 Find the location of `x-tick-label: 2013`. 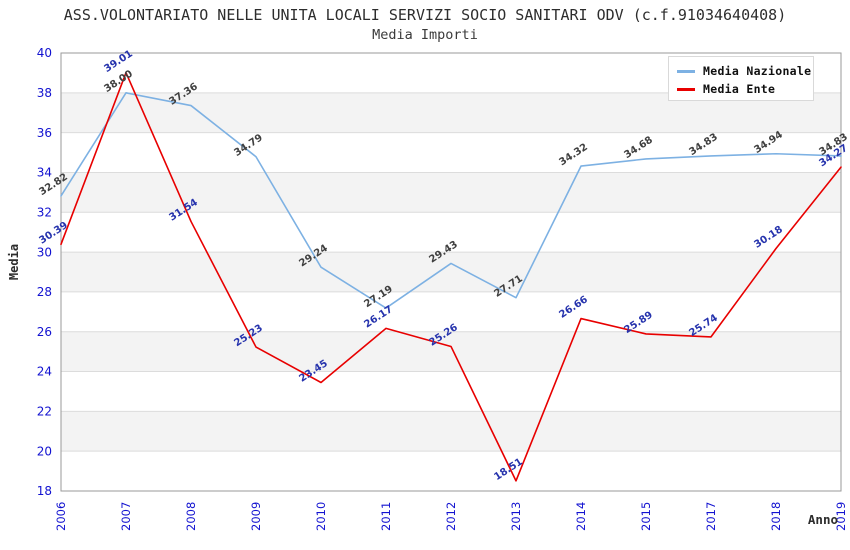

x-tick-label: 2013 is located at coordinates (516, 516).